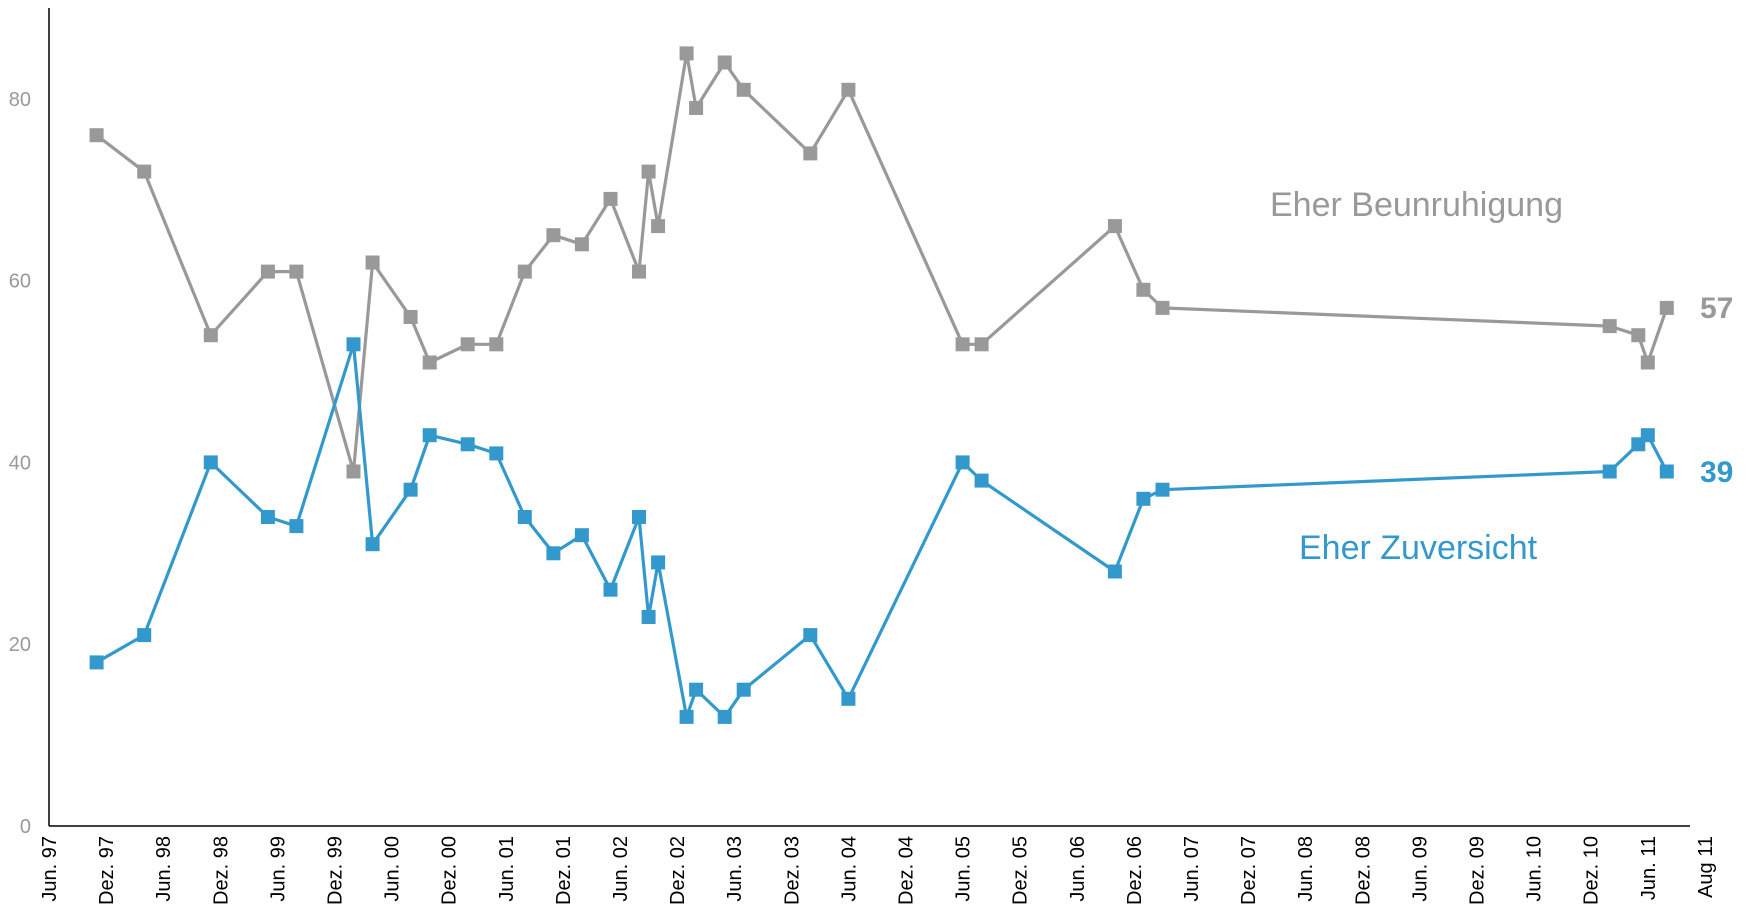  What do you see at coordinates (1021, 870) in the screenshot?
I see `x-tick-label: Dez. 05` at bounding box center [1021, 870].